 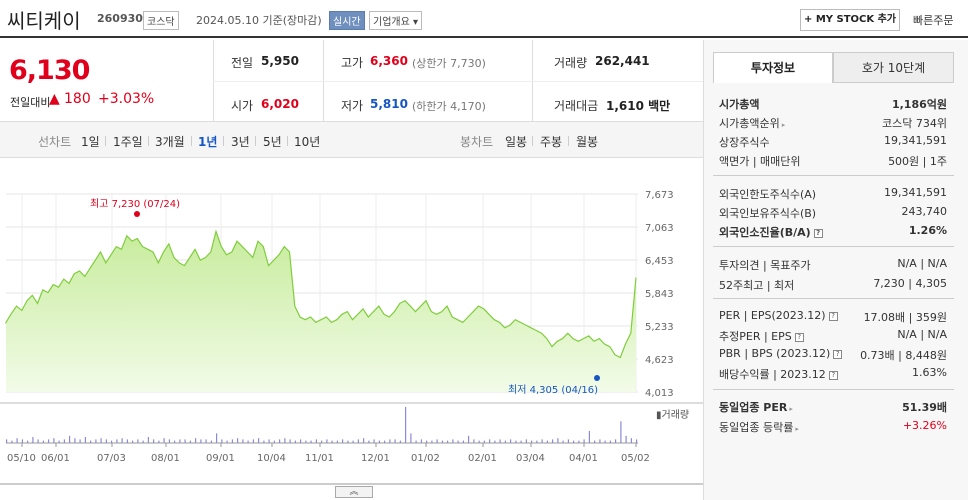 What do you see at coordinates (307, 142) in the screenshot?
I see `tab-10y: 10년` at bounding box center [307, 142].